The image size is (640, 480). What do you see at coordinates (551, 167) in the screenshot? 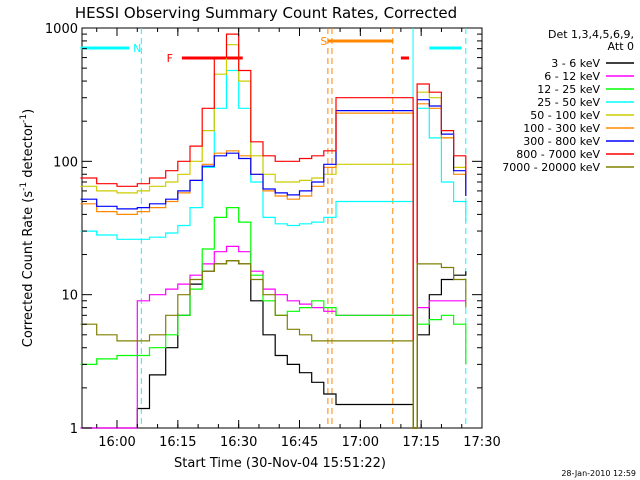
I see `legend-entry-label: 7000 - 20000 keV` at bounding box center [551, 167].